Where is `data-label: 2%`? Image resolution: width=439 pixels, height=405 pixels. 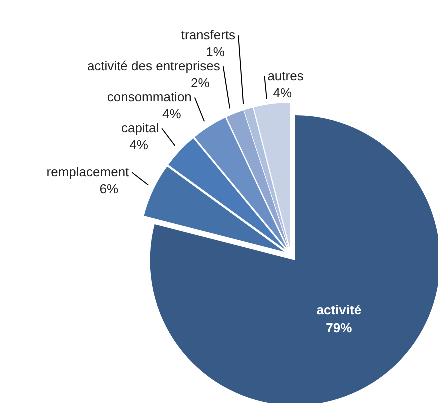 data-label: 2% is located at coordinates (200, 83).